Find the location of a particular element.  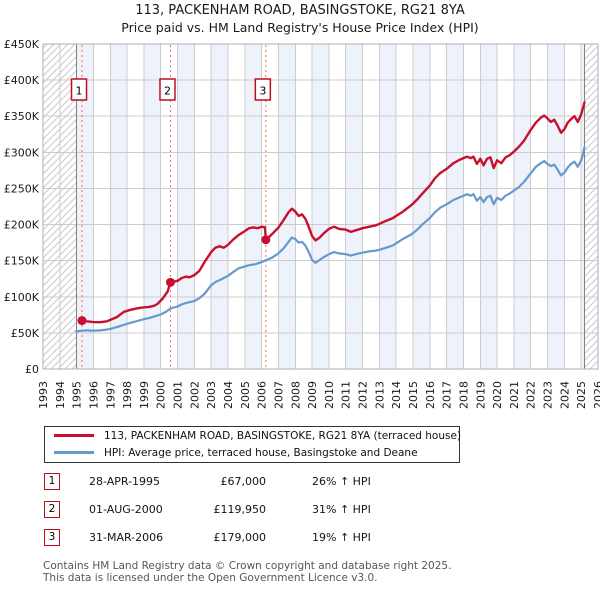

x-axis-tick-label: 1997 is located at coordinates (110, 395).